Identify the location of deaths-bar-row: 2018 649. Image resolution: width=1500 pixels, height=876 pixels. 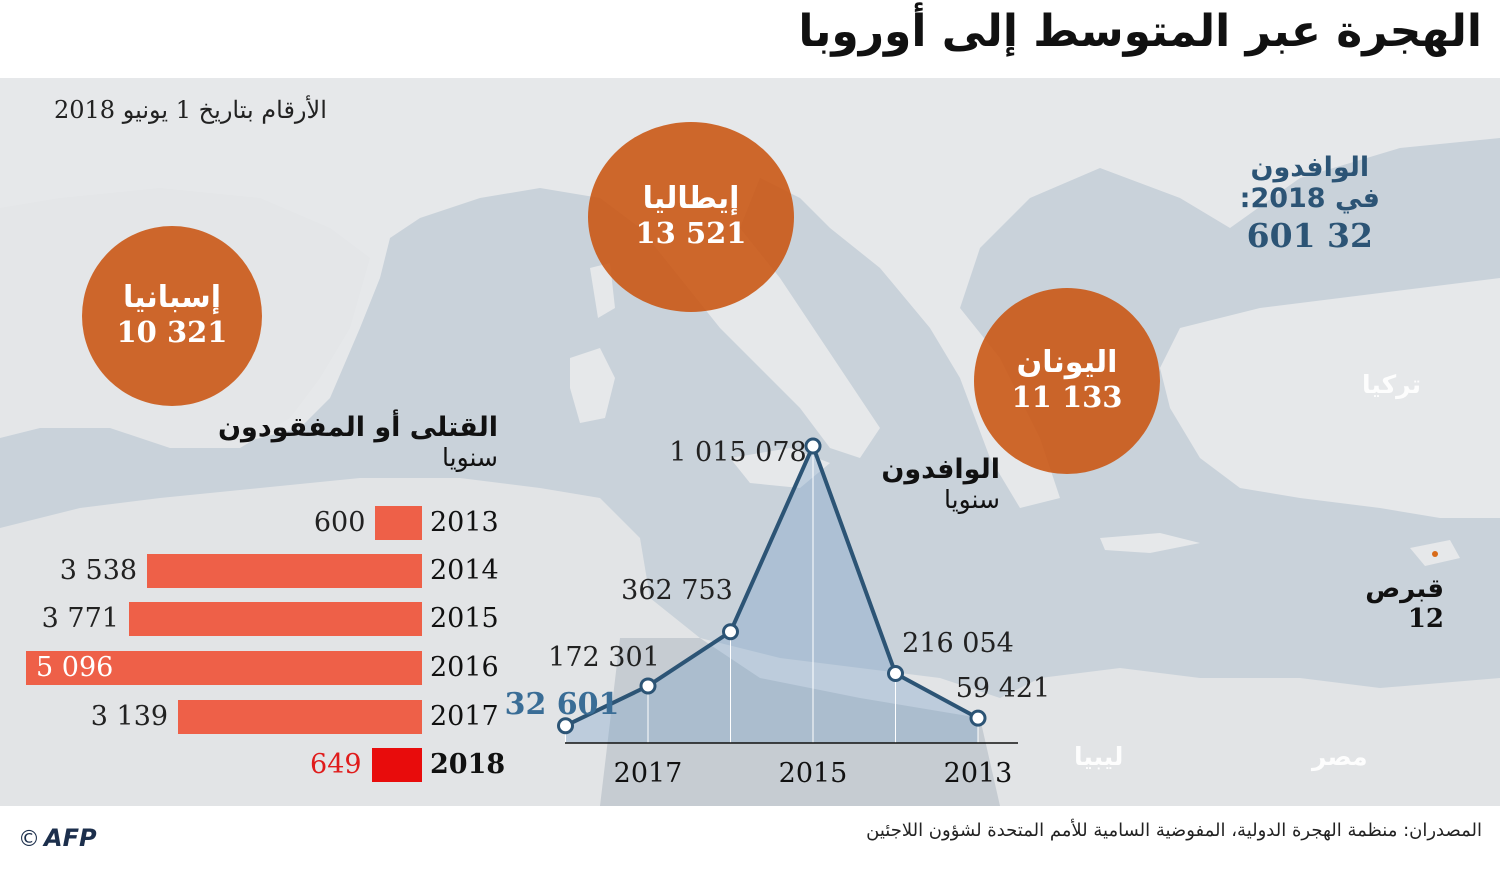
(260, 765).